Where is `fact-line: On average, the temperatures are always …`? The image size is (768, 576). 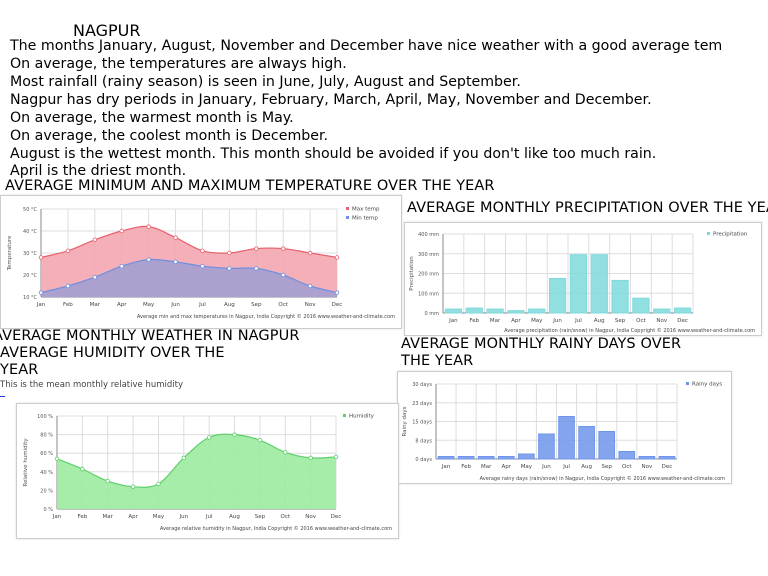 fact-line: On average, the temperatures are always … is located at coordinates (178, 64).